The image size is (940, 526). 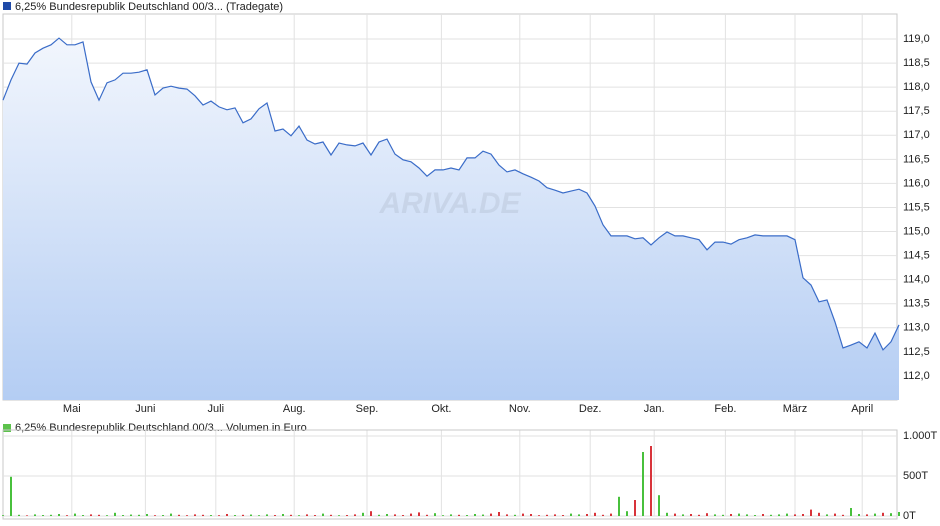 What do you see at coordinates (862, 409) in the screenshot?
I see `x-tick-label: April` at bounding box center [862, 409].